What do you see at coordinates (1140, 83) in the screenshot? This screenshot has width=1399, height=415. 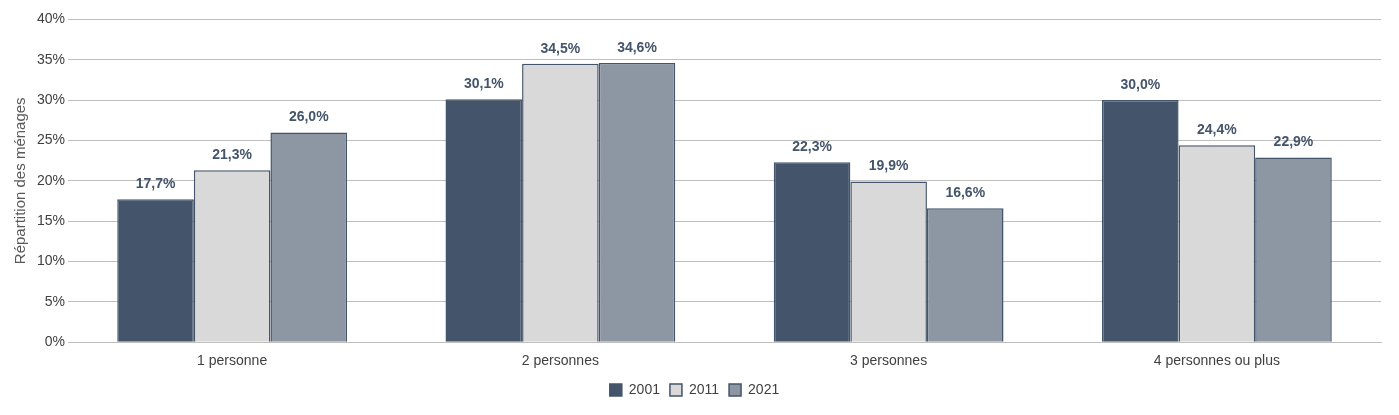 I see `data-label: 30,0%` at bounding box center [1140, 83].